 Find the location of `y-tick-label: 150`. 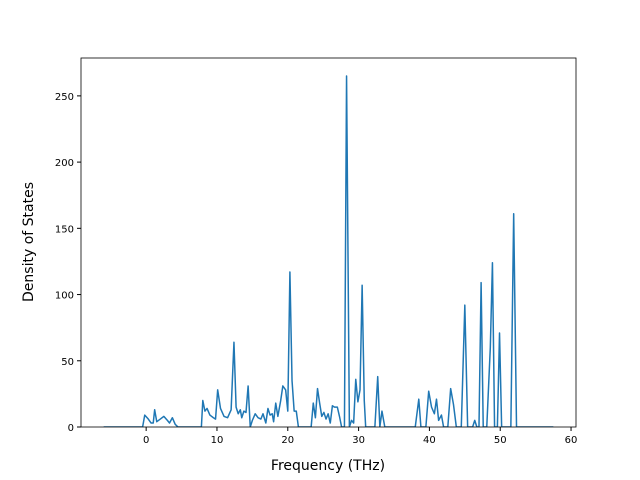

y-tick-label: 150 is located at coordinates (64, 229).